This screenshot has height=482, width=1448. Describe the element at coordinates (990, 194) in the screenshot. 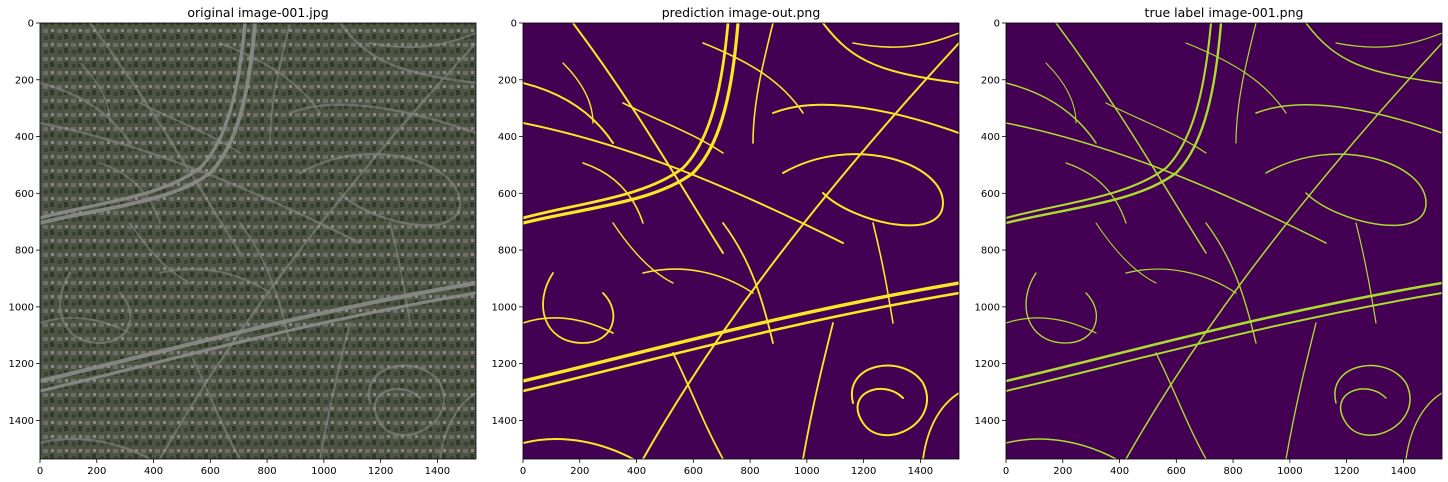

I see `y-tick-label: 600` at that location.